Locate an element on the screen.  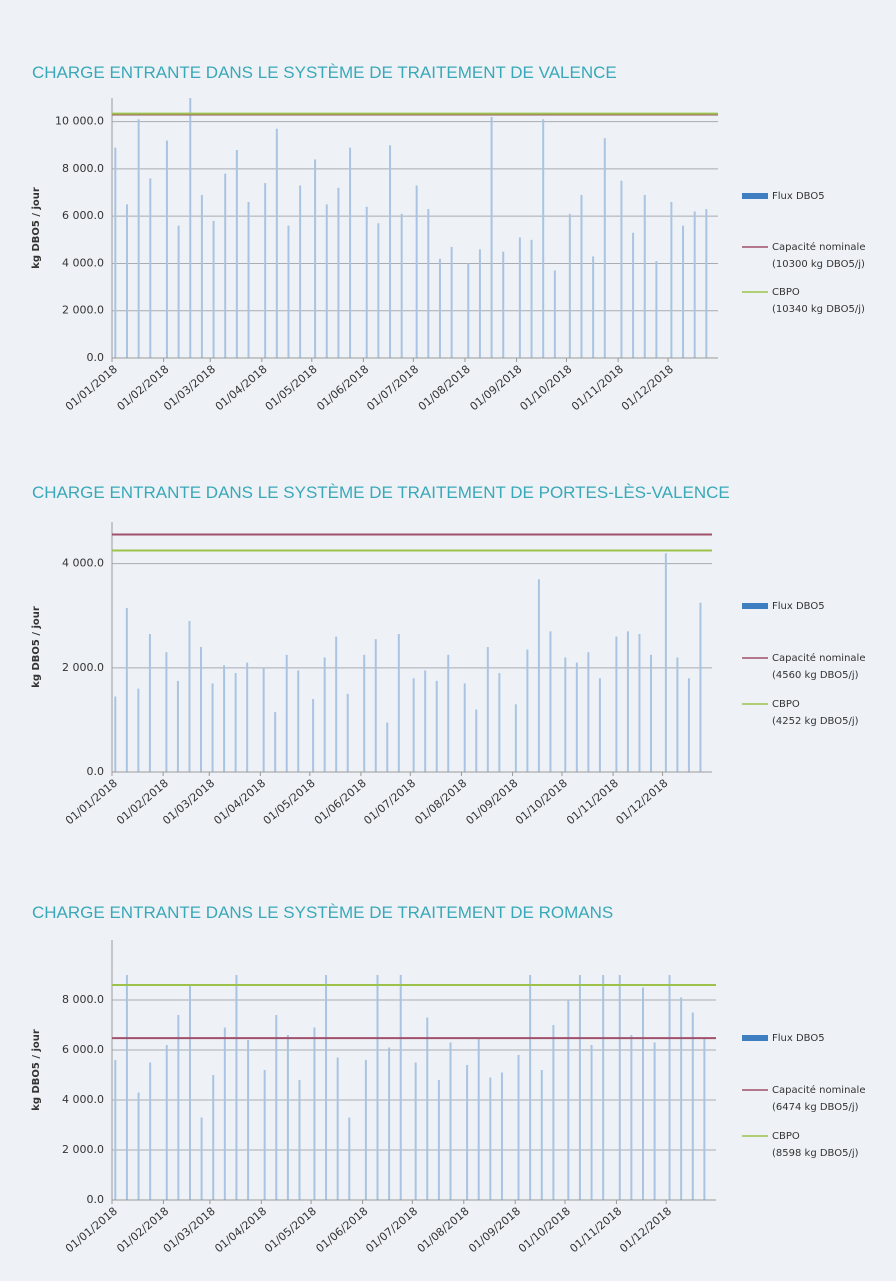
y-tick-label: 6 000.0 is located at coordinates (83, 1049).